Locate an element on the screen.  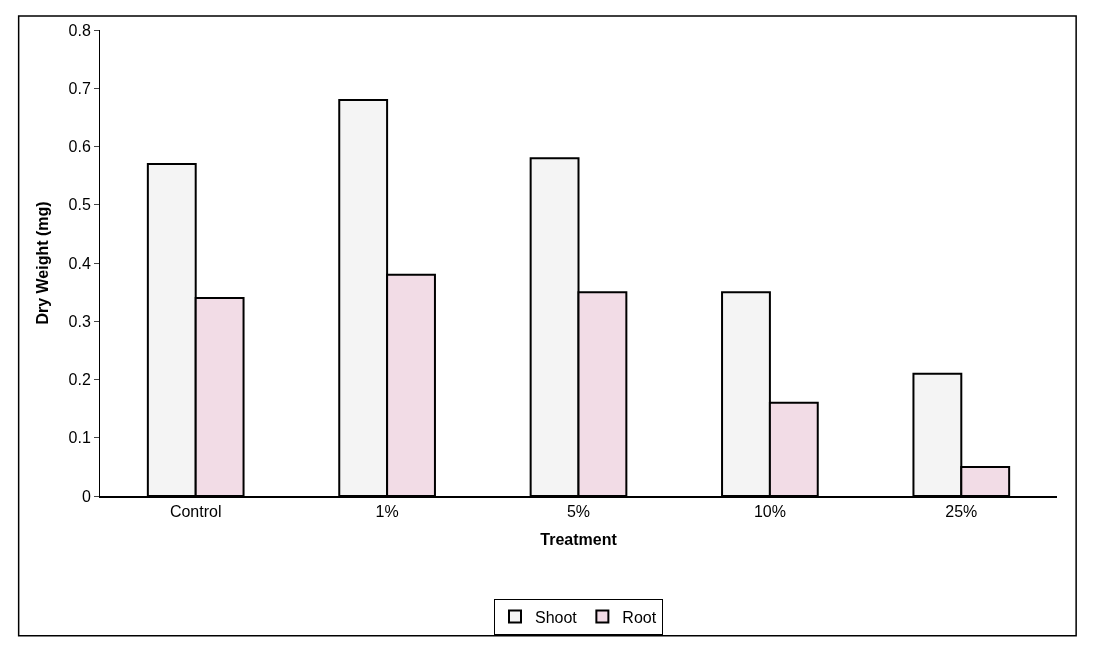
y-tick-label: 0 is located at coordinates (86, 496).